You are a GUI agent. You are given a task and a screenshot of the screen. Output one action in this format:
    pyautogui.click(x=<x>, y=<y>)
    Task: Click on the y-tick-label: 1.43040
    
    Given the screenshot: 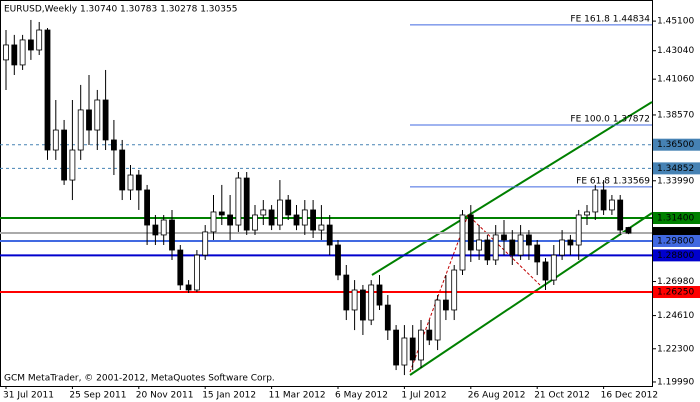 What is the action you would take?
    pyautogui.click(x=675, y=51)
    